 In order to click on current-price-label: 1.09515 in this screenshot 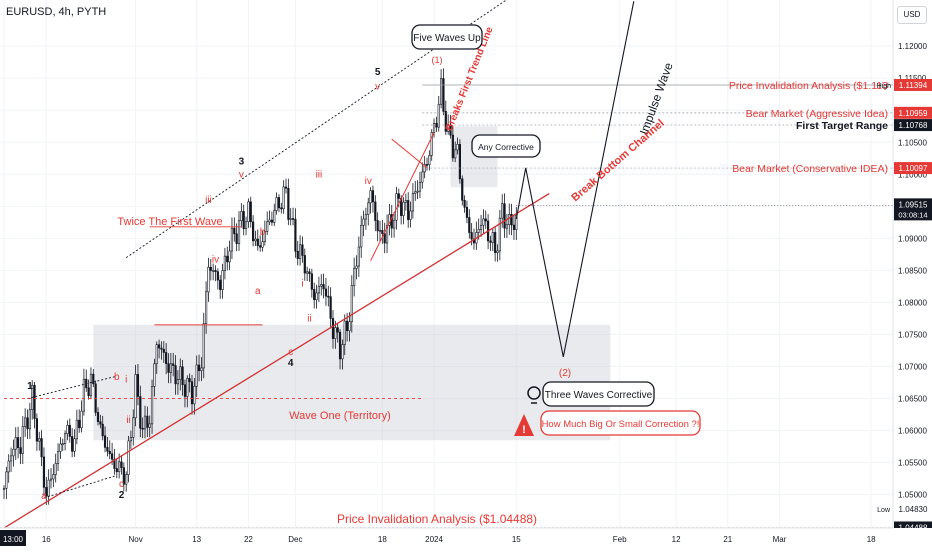, I will do `click(913, 204)`.